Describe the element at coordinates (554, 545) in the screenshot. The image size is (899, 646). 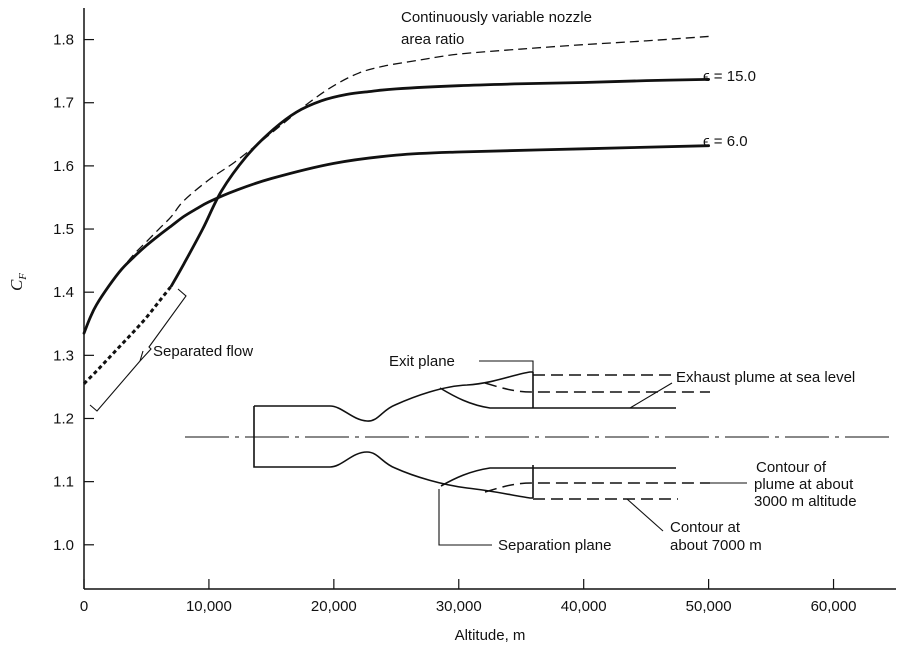
I see `separation-plane-label: Separation plane` at that location.